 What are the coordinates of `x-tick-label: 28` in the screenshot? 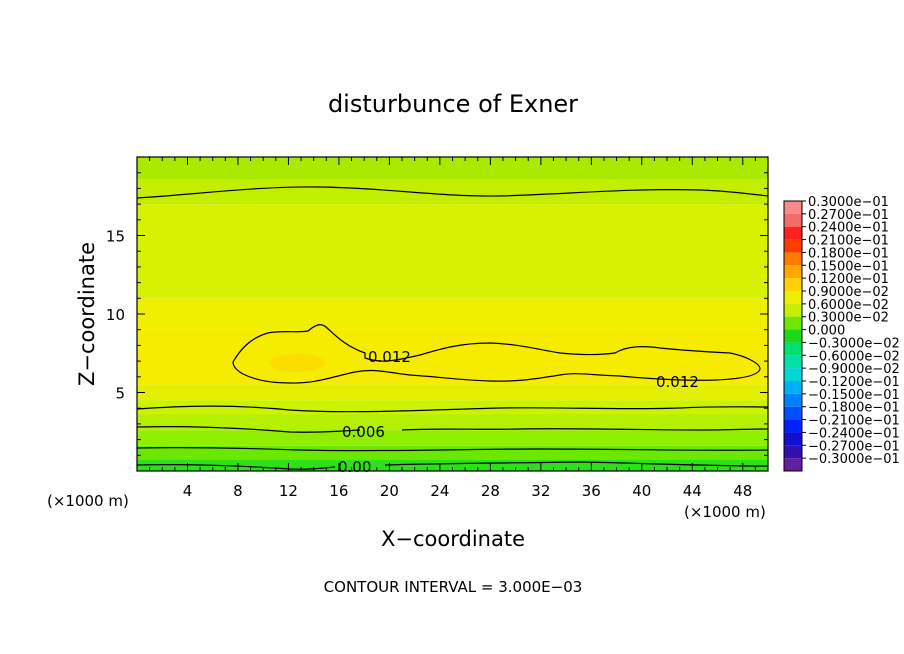 It's located at (490, 491).